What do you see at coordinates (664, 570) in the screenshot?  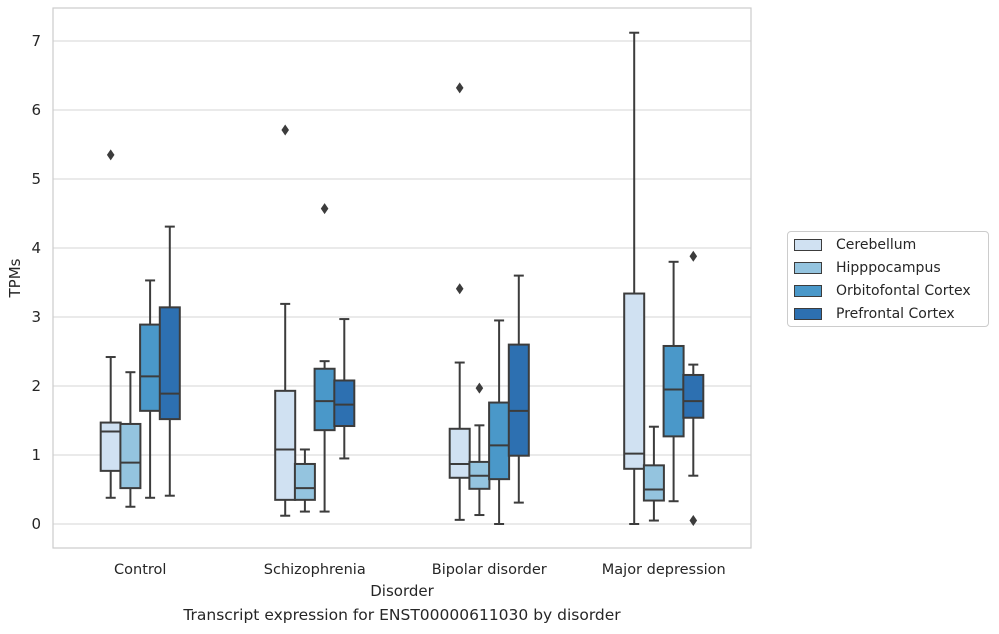 I see `x-tick-label: Major depression` at bounding box center [664, 570].